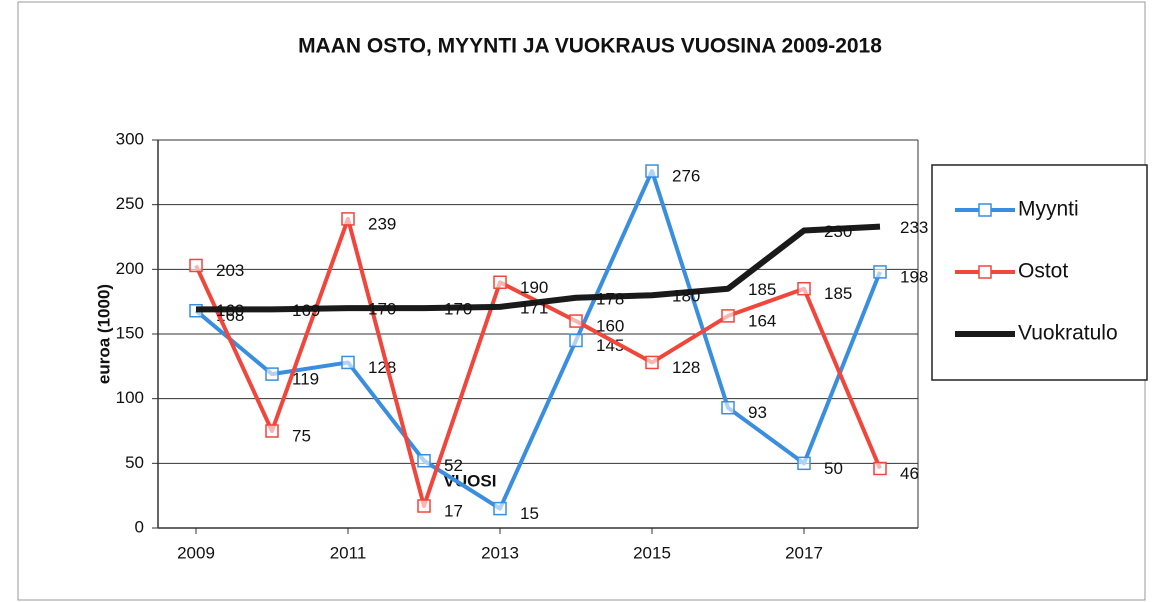 The image size is (1154, 602). What do you see at coordinates (914, 276) in the screenshot?
I see `data-label: 198` at bounding box center [914, 276].